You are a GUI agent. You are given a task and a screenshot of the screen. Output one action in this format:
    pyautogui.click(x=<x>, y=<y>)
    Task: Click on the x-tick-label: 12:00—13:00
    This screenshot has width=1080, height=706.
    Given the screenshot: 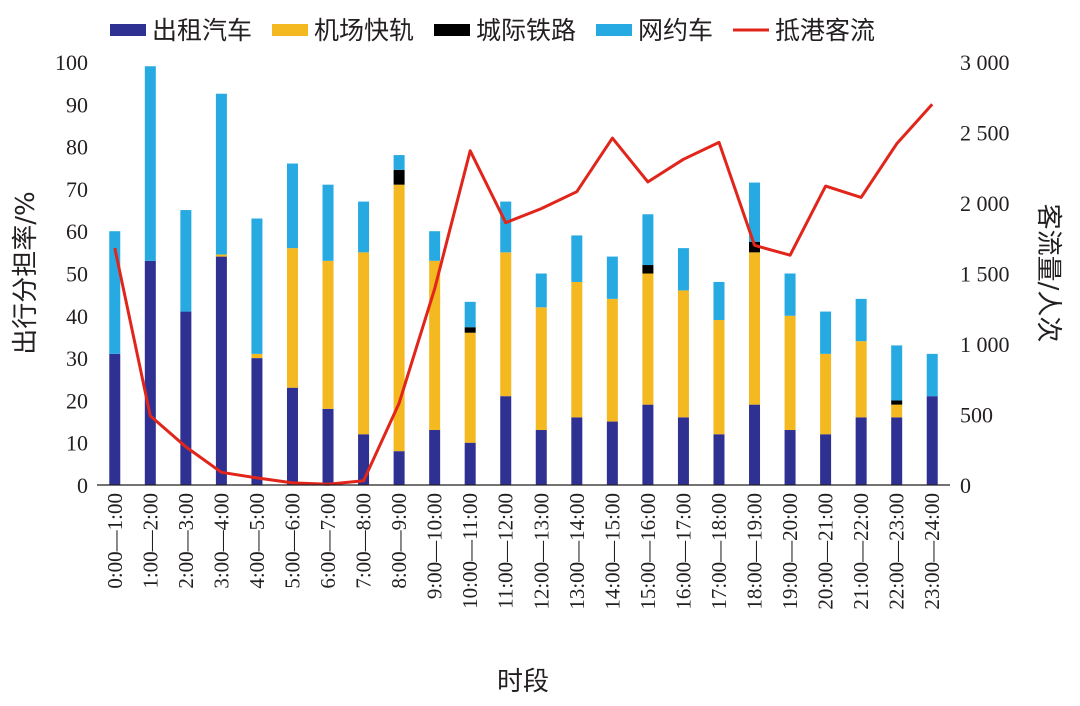 What is the action you would take?
    pyautogui.click(x=541, y=551)
    